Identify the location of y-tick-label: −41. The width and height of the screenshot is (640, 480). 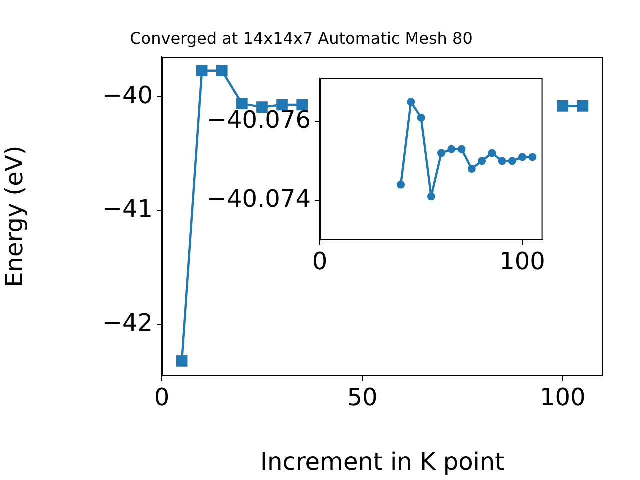
(127, 209).